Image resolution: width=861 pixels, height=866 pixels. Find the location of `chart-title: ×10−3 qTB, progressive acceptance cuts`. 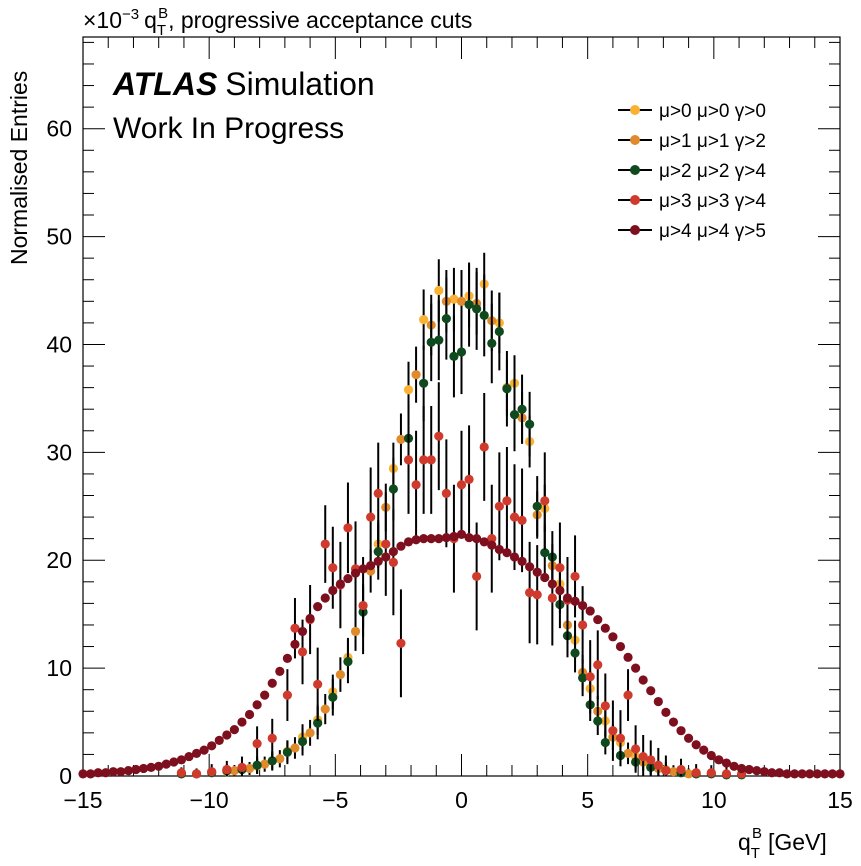

chart-title: ×10−3 qTB, progressive acceptance cuts is located at coordinates (277, 22).